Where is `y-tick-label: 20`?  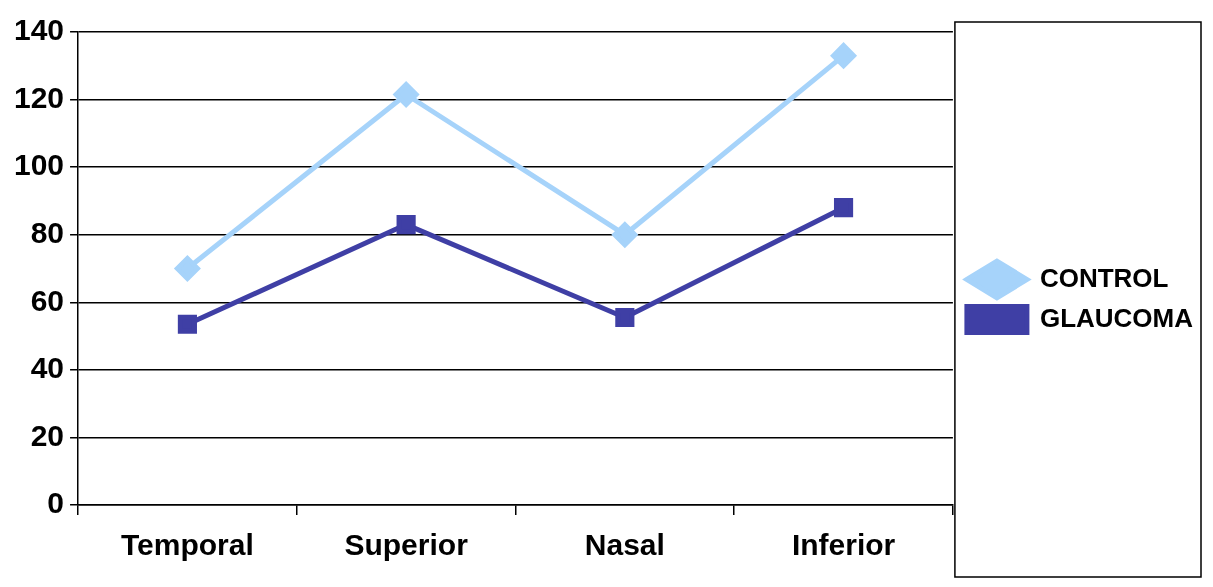 y-tick-label: 20 is located at coordinates (47, 435).